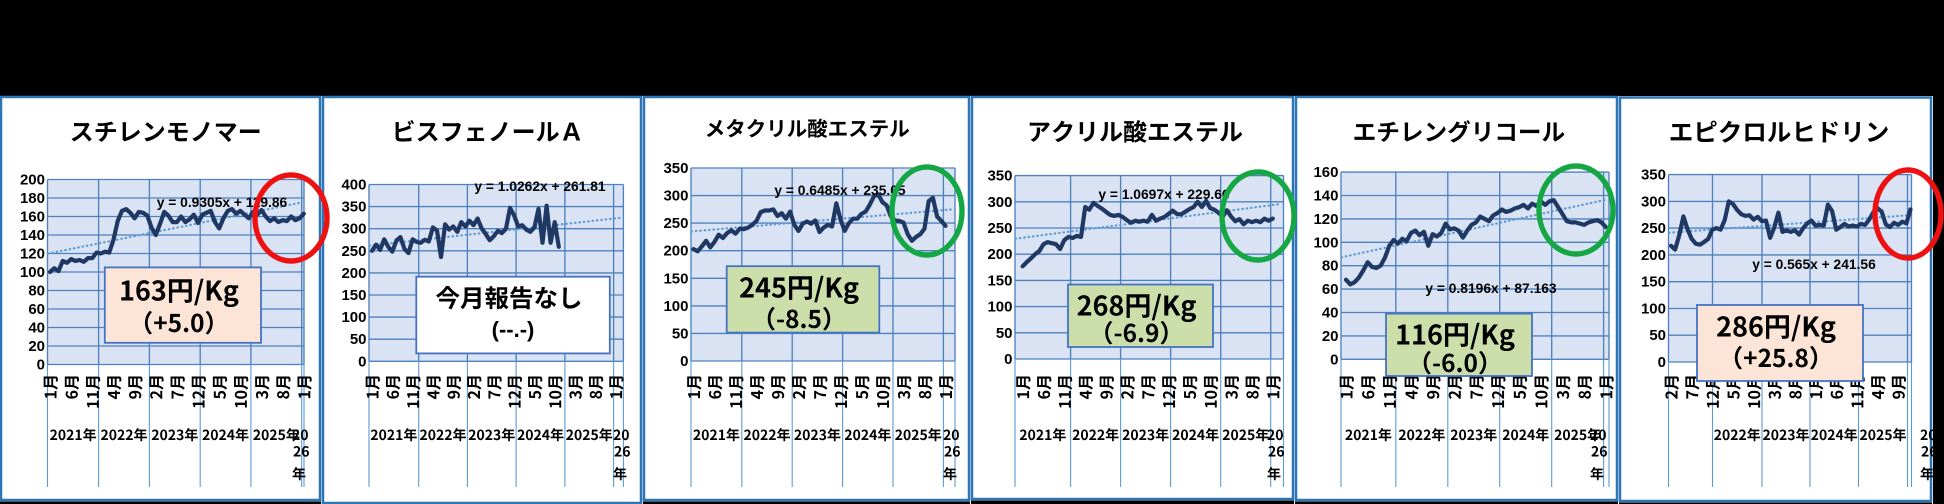 The height and width of the screenshot is (504, 1944). What do you see at coordinates (1491, 288) in the screenshot?
I see `svg-text: y = 0.8196x + 87.163` at bounding box center [1491, 288].